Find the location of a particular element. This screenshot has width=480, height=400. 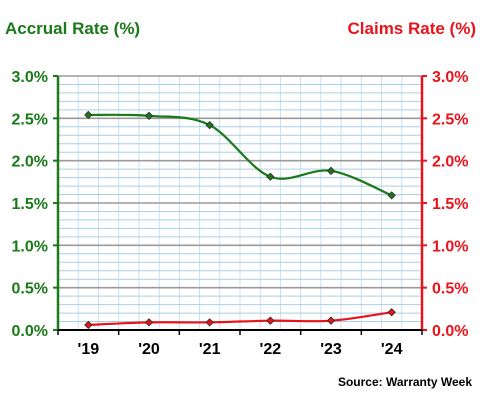

left-tick-label: 0.0% is located at coordinates (30, 331).